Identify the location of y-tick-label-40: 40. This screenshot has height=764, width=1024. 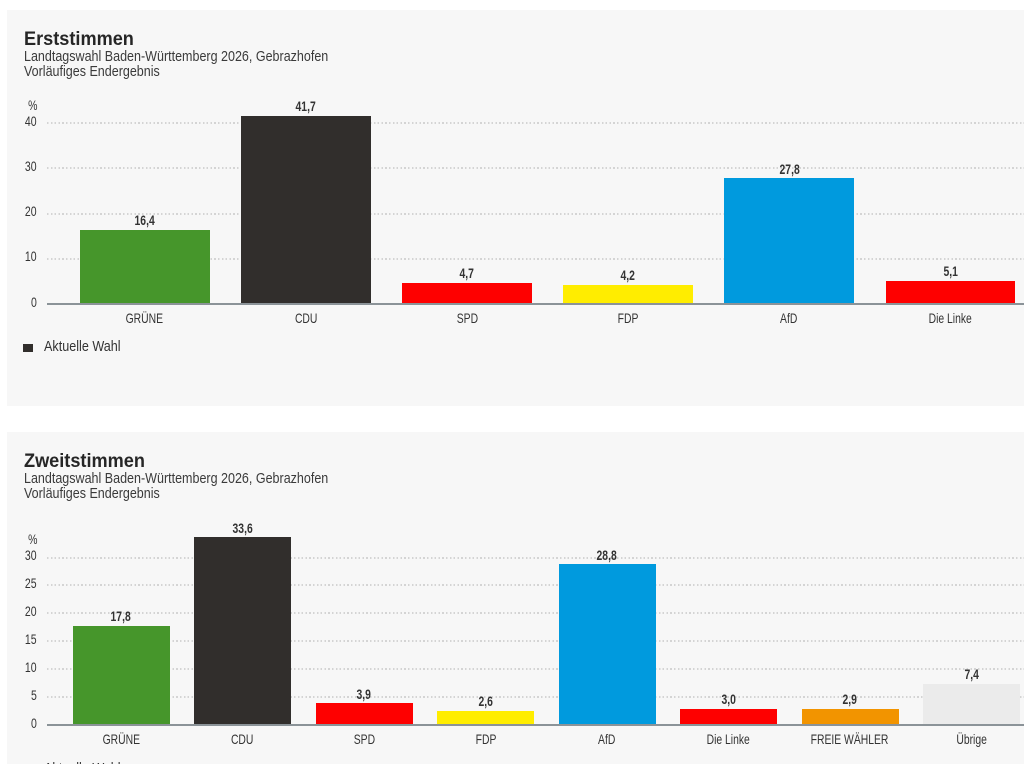
(31, 120).